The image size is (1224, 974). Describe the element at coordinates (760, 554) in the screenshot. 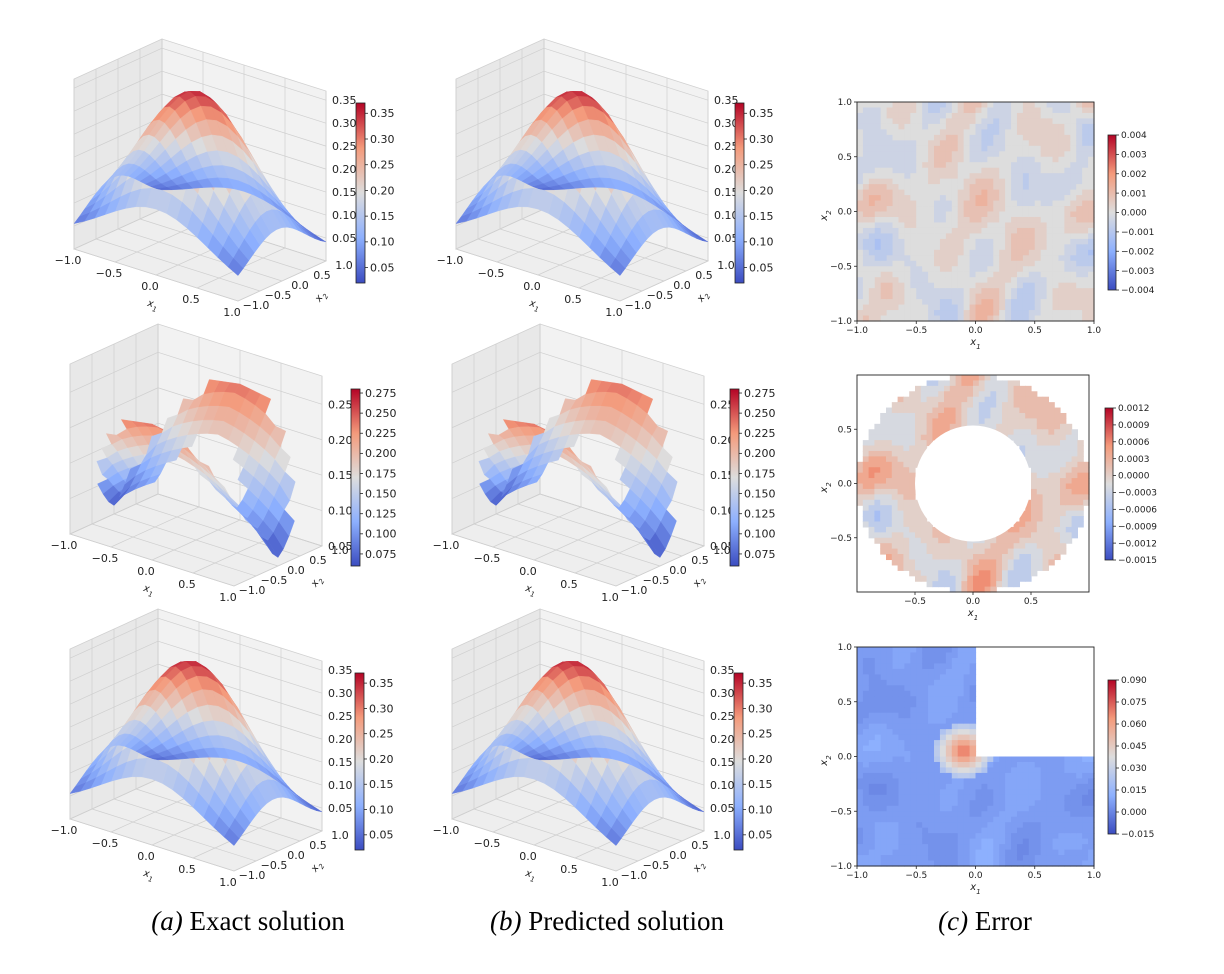

I see `colorbar-tick-label: 0.075` at that location.